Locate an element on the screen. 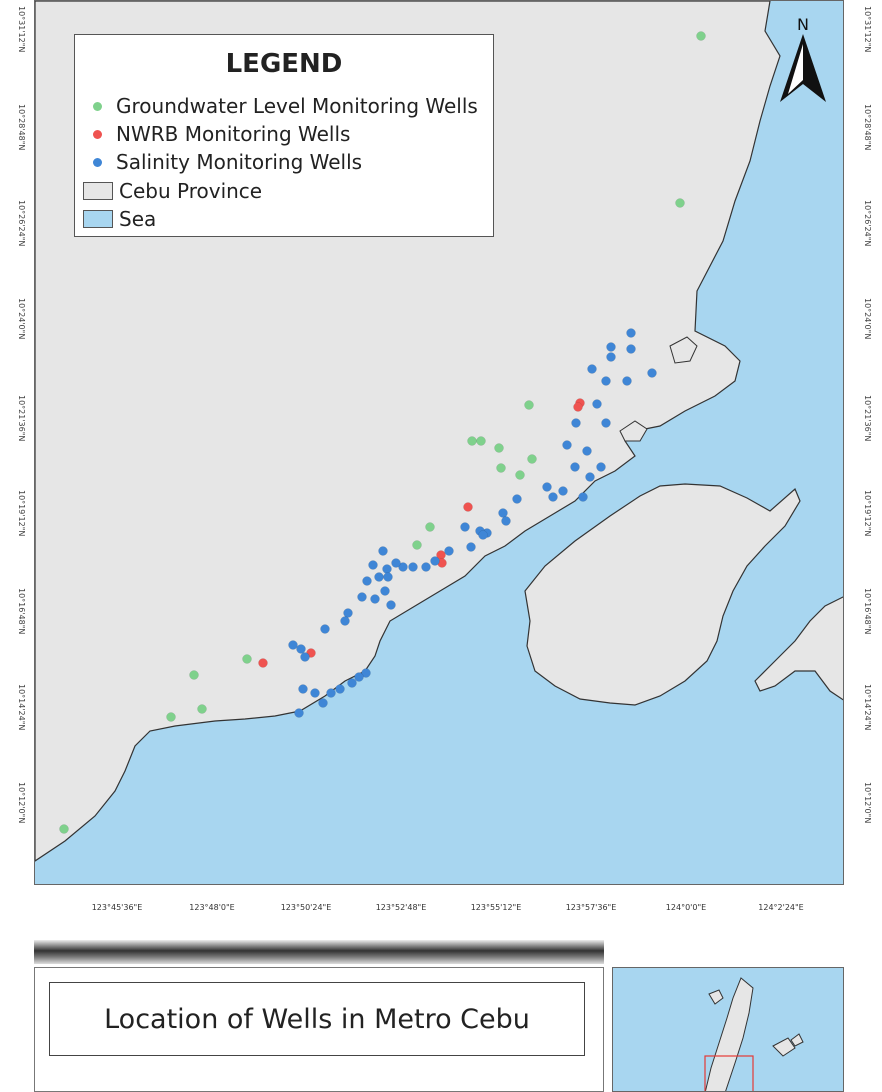 Image resolution: width=882 pixels, height=1092 pixels. legend-label: Salinity Monitoring Wells is located at coordinates (239, 162).